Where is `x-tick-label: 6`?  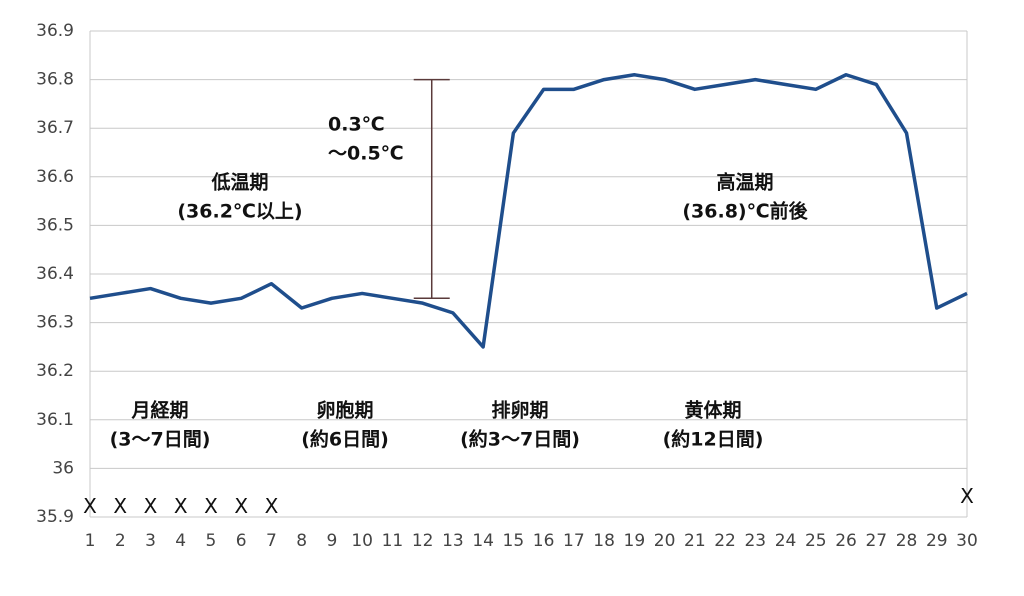
x-tick-label: 6 is located at coordinates (241, 541).